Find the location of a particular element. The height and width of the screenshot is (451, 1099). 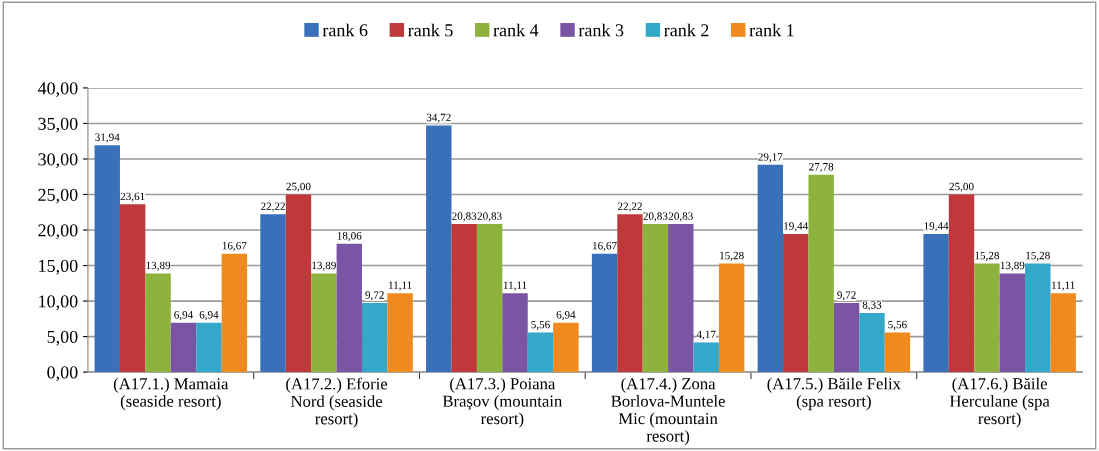

y-tick-label: 10,00 is located at coordinates (58, 303).